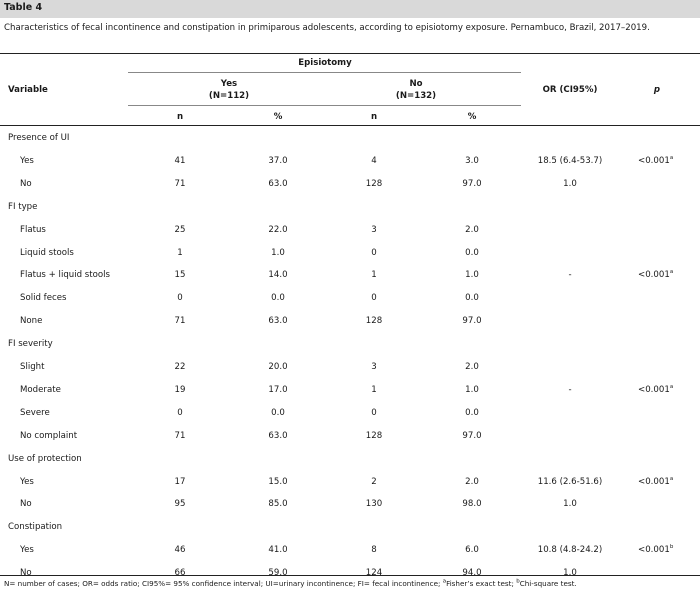  What do you see at coordinates (40, 390) in the screenshot?
I see `row-label: Moderate` at bounding box center [40, 390].